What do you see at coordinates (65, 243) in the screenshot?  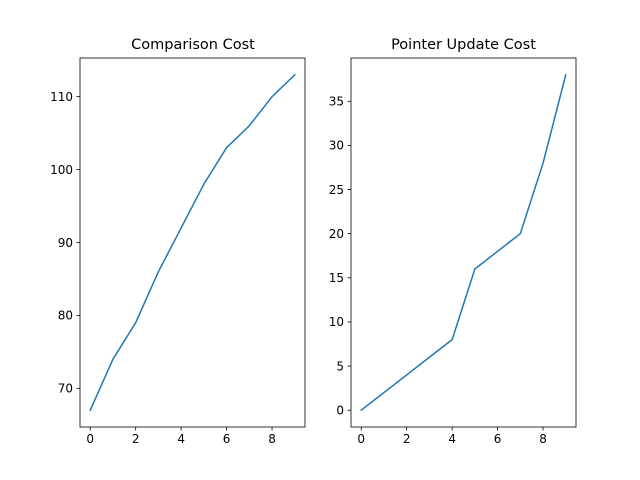 I see `y-tick-label: 90` at bounding box center [65, 243].